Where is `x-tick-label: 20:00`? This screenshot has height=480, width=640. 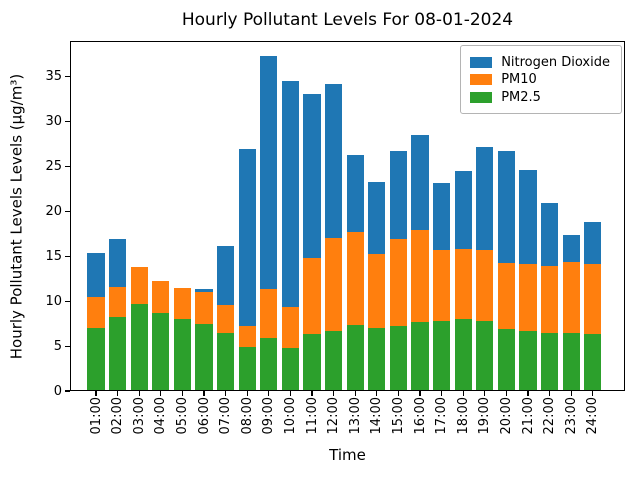
x-tick-label: 20:00 is located at coordinates (506, 416).